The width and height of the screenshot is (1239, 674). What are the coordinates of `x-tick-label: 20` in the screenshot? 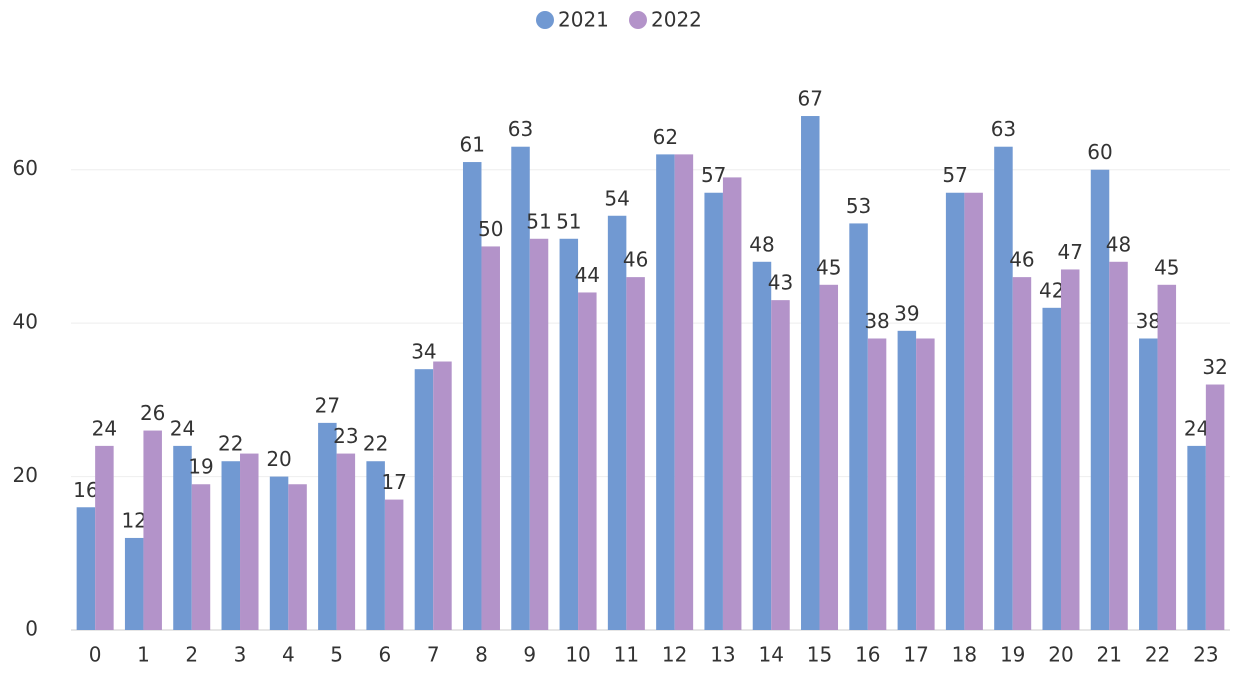 It's located at (1060, 655).